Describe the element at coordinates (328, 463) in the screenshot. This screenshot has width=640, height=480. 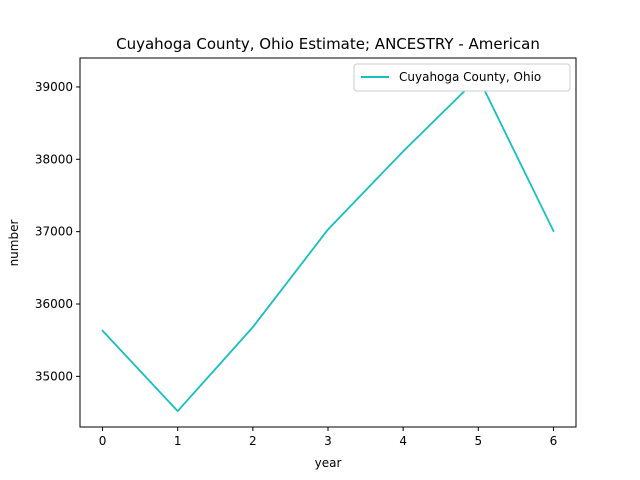
I see `x-axis-label: year` at that location.